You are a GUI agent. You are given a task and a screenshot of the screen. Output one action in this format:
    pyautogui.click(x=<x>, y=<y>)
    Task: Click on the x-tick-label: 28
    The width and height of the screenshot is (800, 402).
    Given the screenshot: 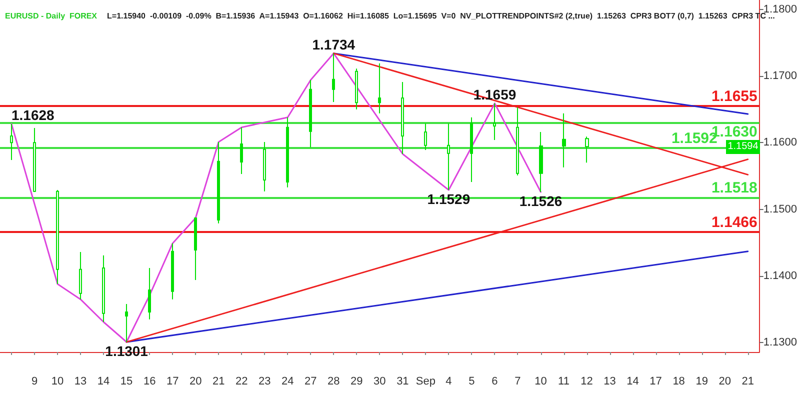 What is the action you would take?
    pyautogui.click(x=334, y=382)
    